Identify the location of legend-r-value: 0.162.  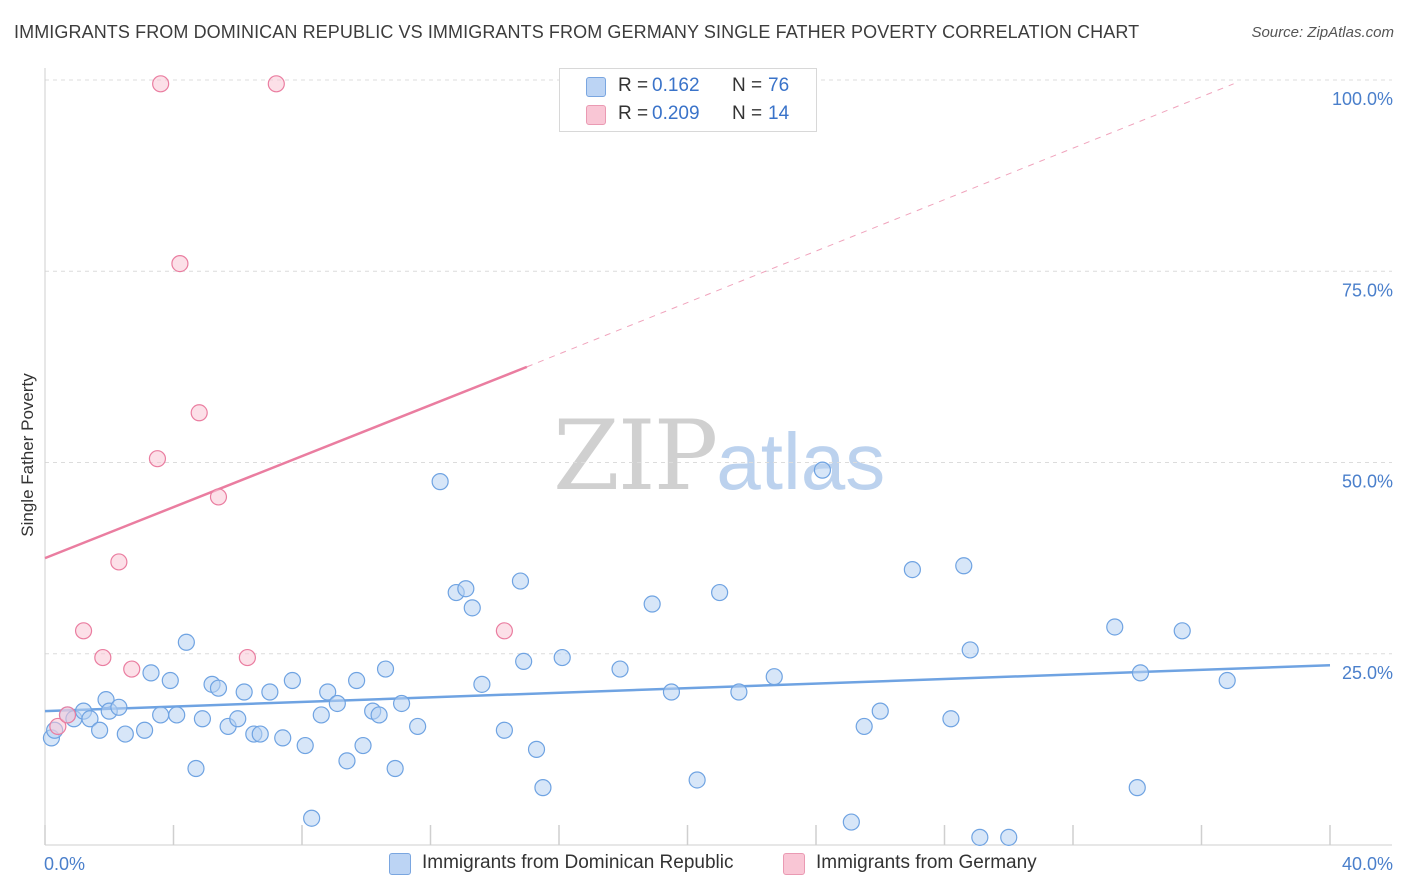
(676, 85).